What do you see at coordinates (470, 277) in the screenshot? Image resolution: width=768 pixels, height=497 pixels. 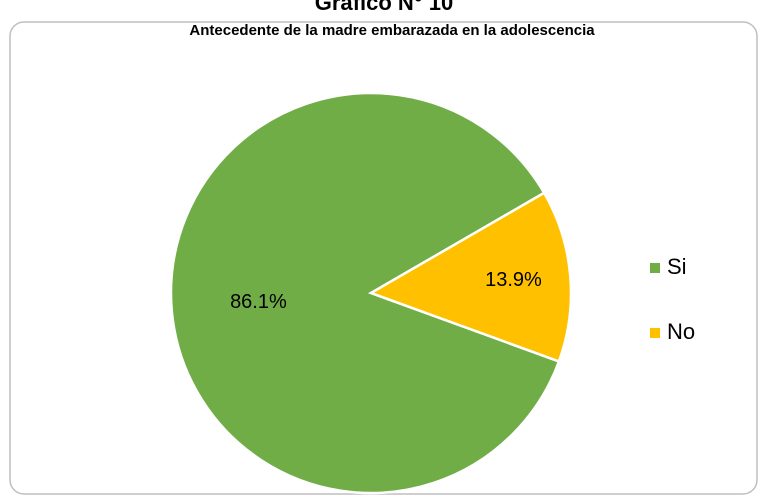 I see `pie-slice` at bounding box center [470, 277].